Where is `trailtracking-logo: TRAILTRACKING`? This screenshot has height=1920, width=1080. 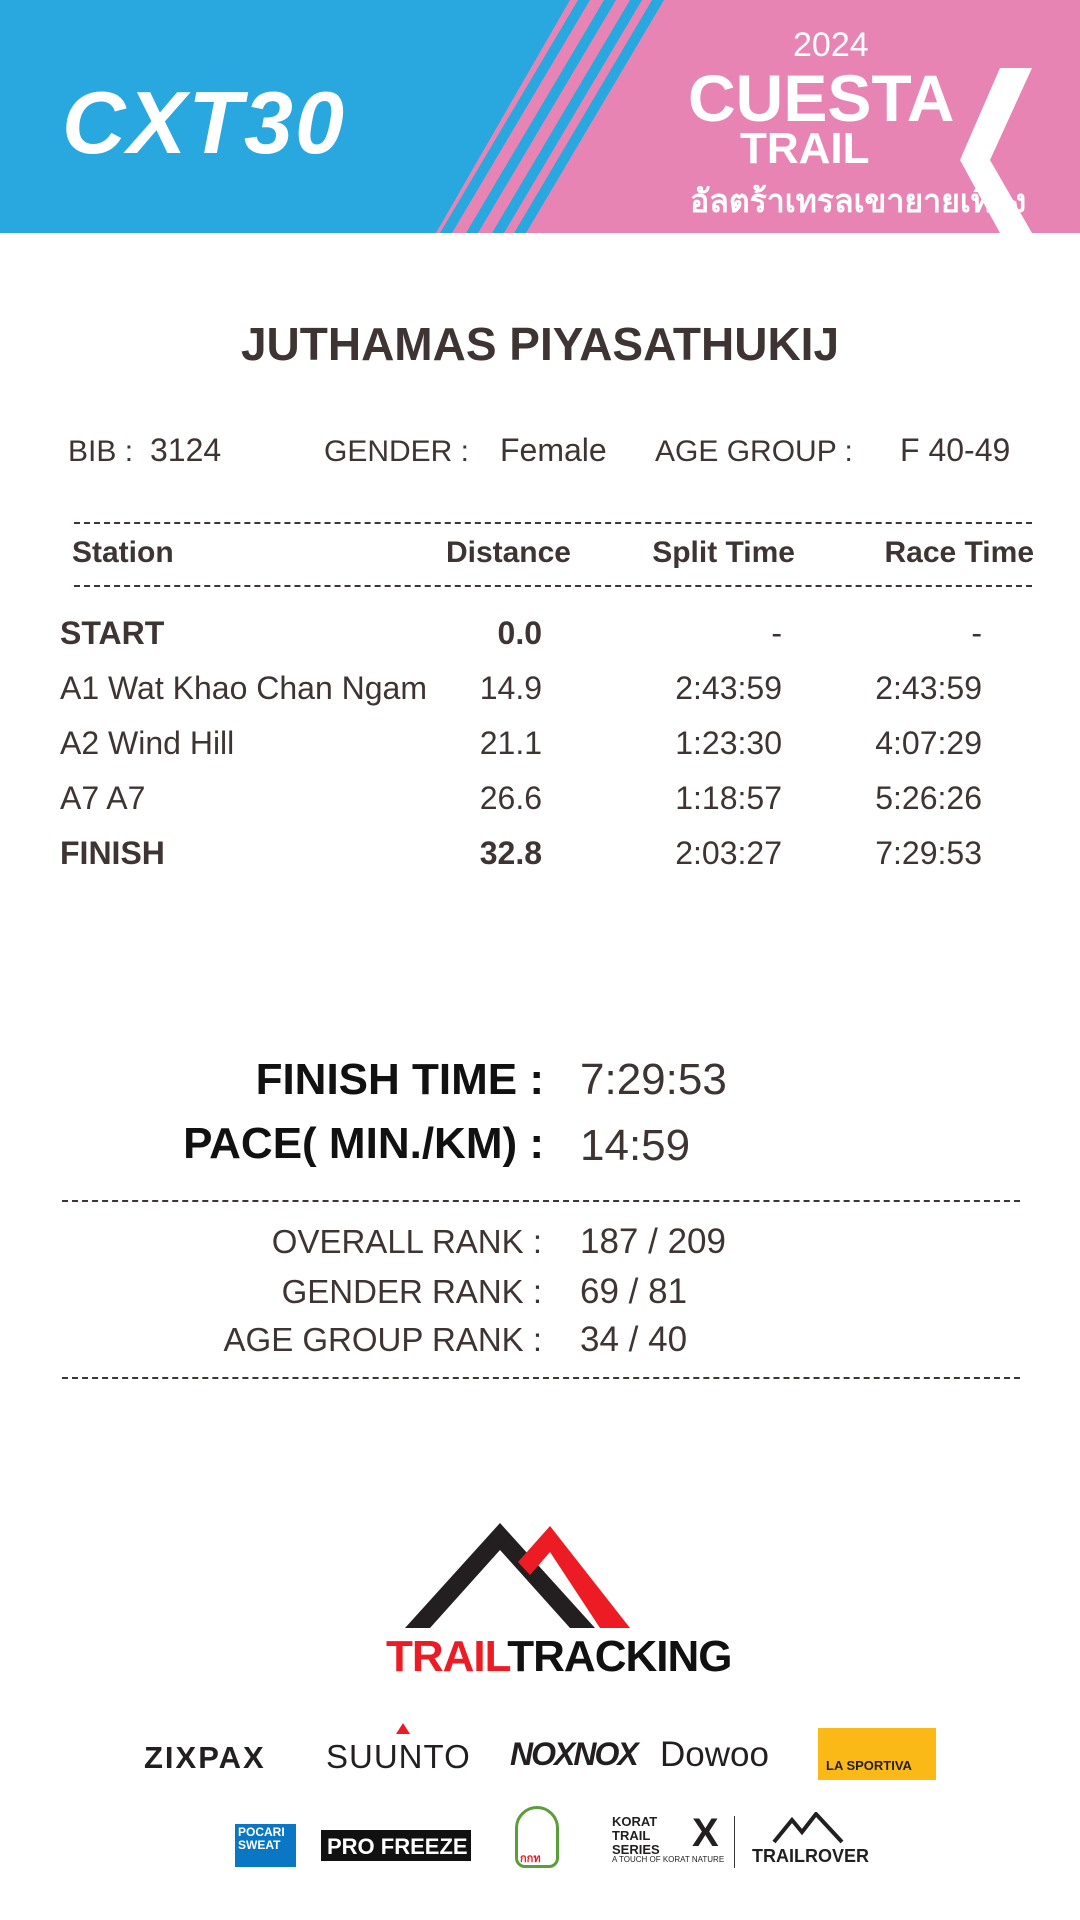
trailtracking-logo: TRAILTRACKING is located at coordinates (559, 1657).